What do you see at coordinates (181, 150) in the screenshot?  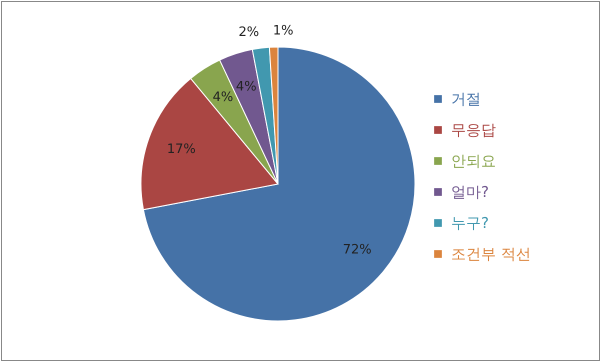 I see `data-label: 17%` at bounding box center [181, 150].